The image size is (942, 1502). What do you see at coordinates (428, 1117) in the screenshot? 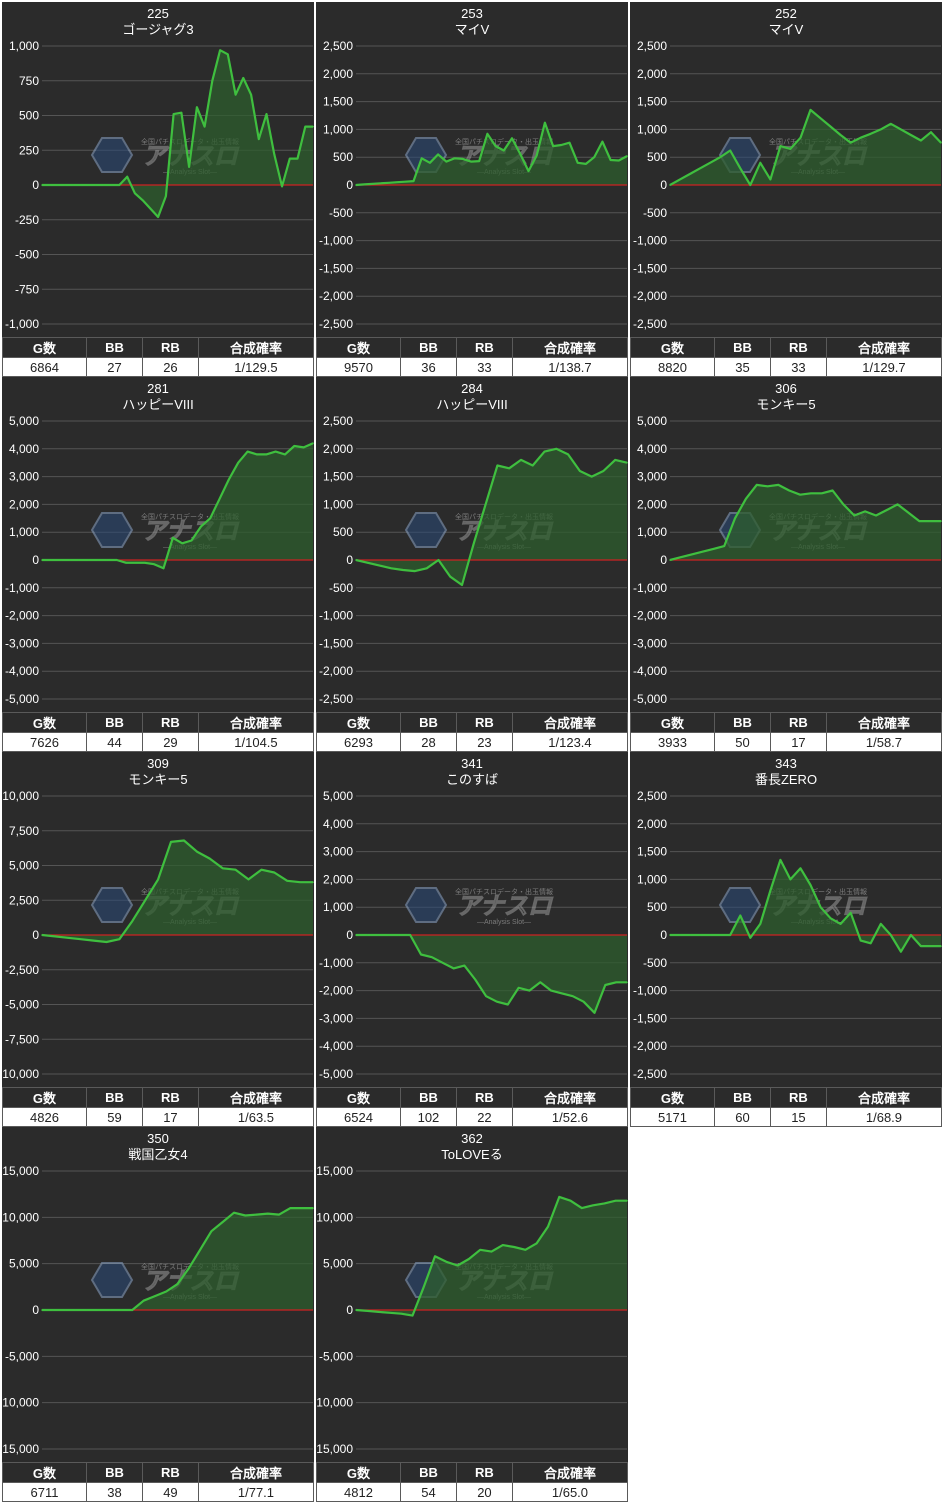
I see `stats-value-cell: 102` at bounding box center [428, 1117].